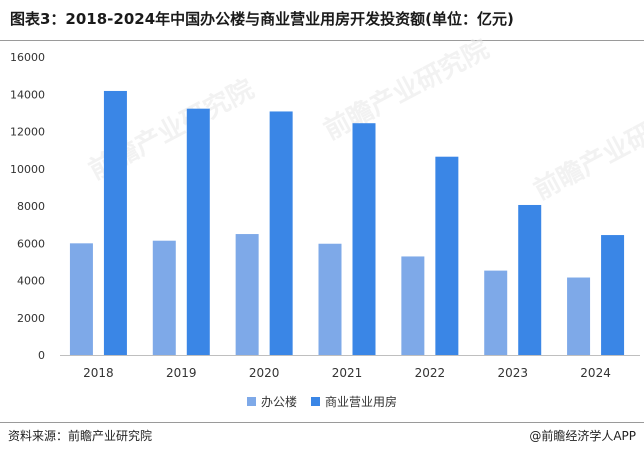 The image size is (644, 458). Describe the element at coordinates (98, 373) in the screenshot. I see `x-tick-label: 2018` at that location.